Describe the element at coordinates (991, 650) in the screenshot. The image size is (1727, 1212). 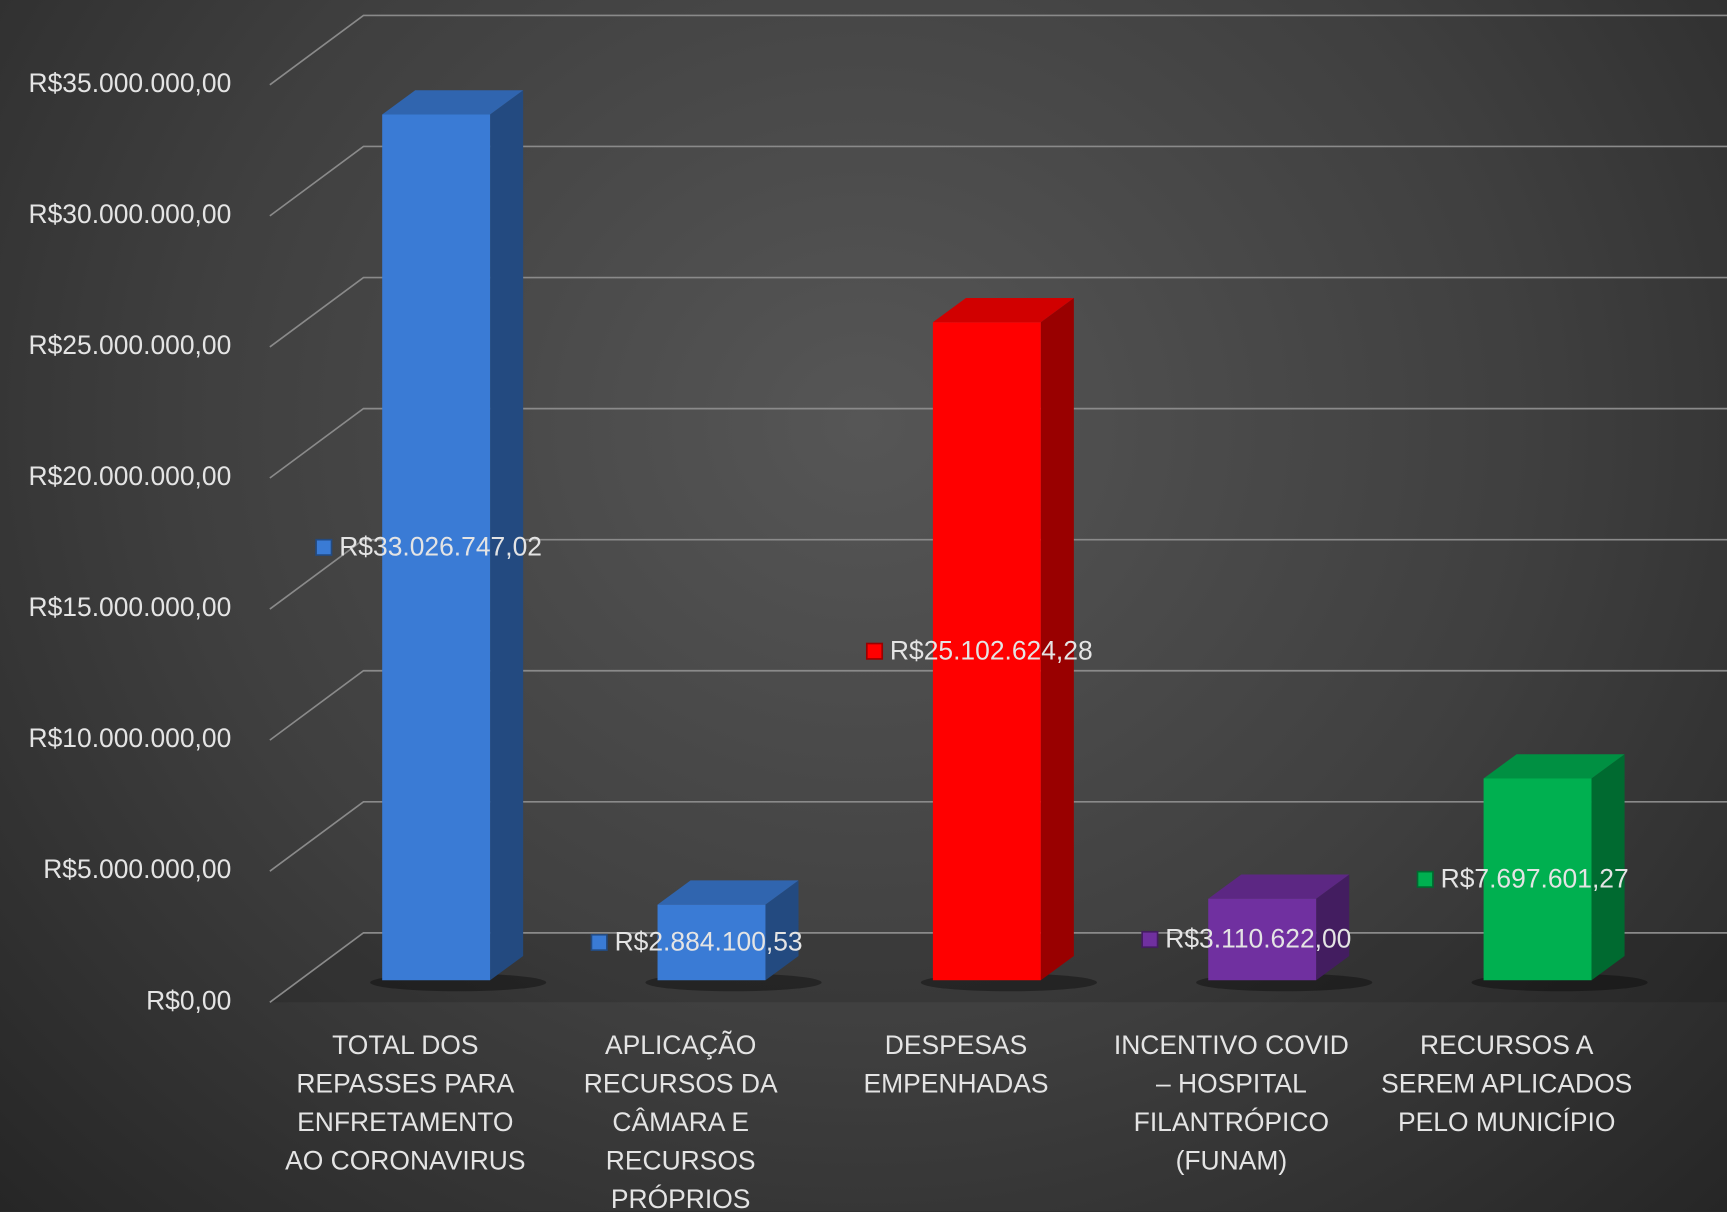
I see `value-label: R$25.102.624,28` at that location.